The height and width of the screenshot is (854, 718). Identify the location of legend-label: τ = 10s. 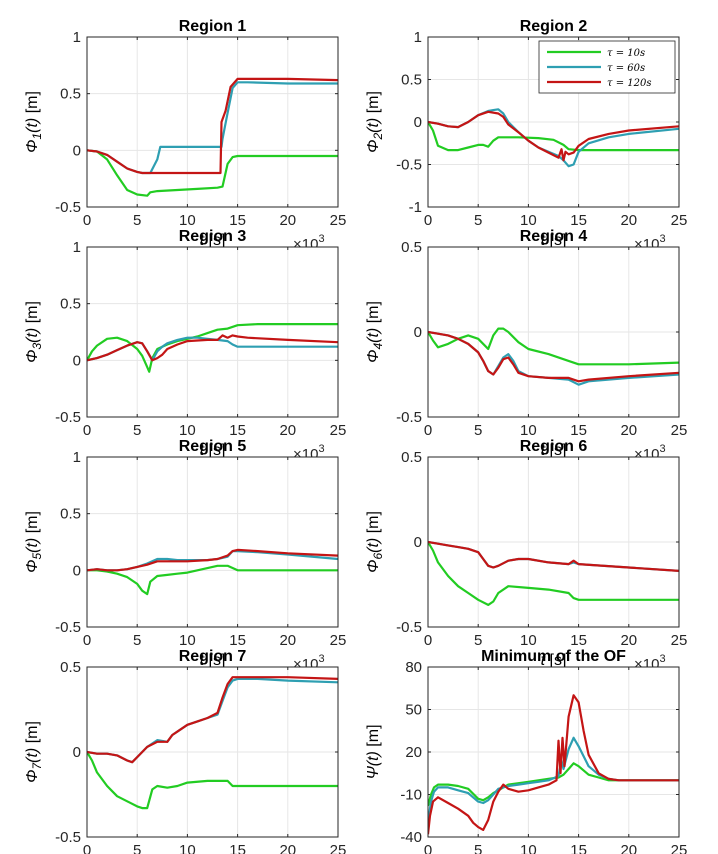
(626, 53).